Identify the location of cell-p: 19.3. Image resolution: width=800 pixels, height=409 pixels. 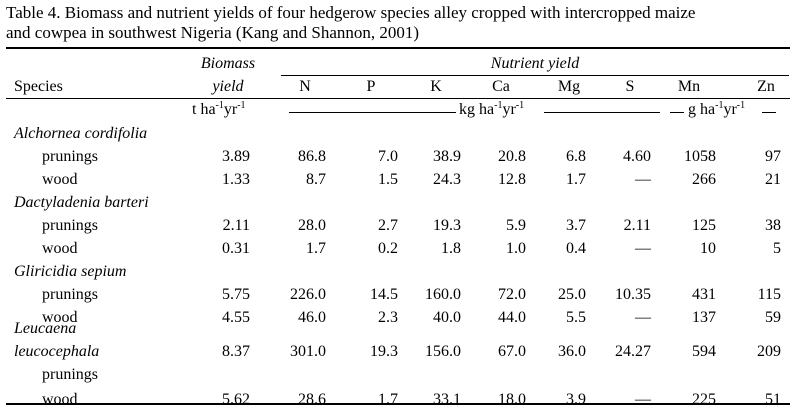
(384, 351).